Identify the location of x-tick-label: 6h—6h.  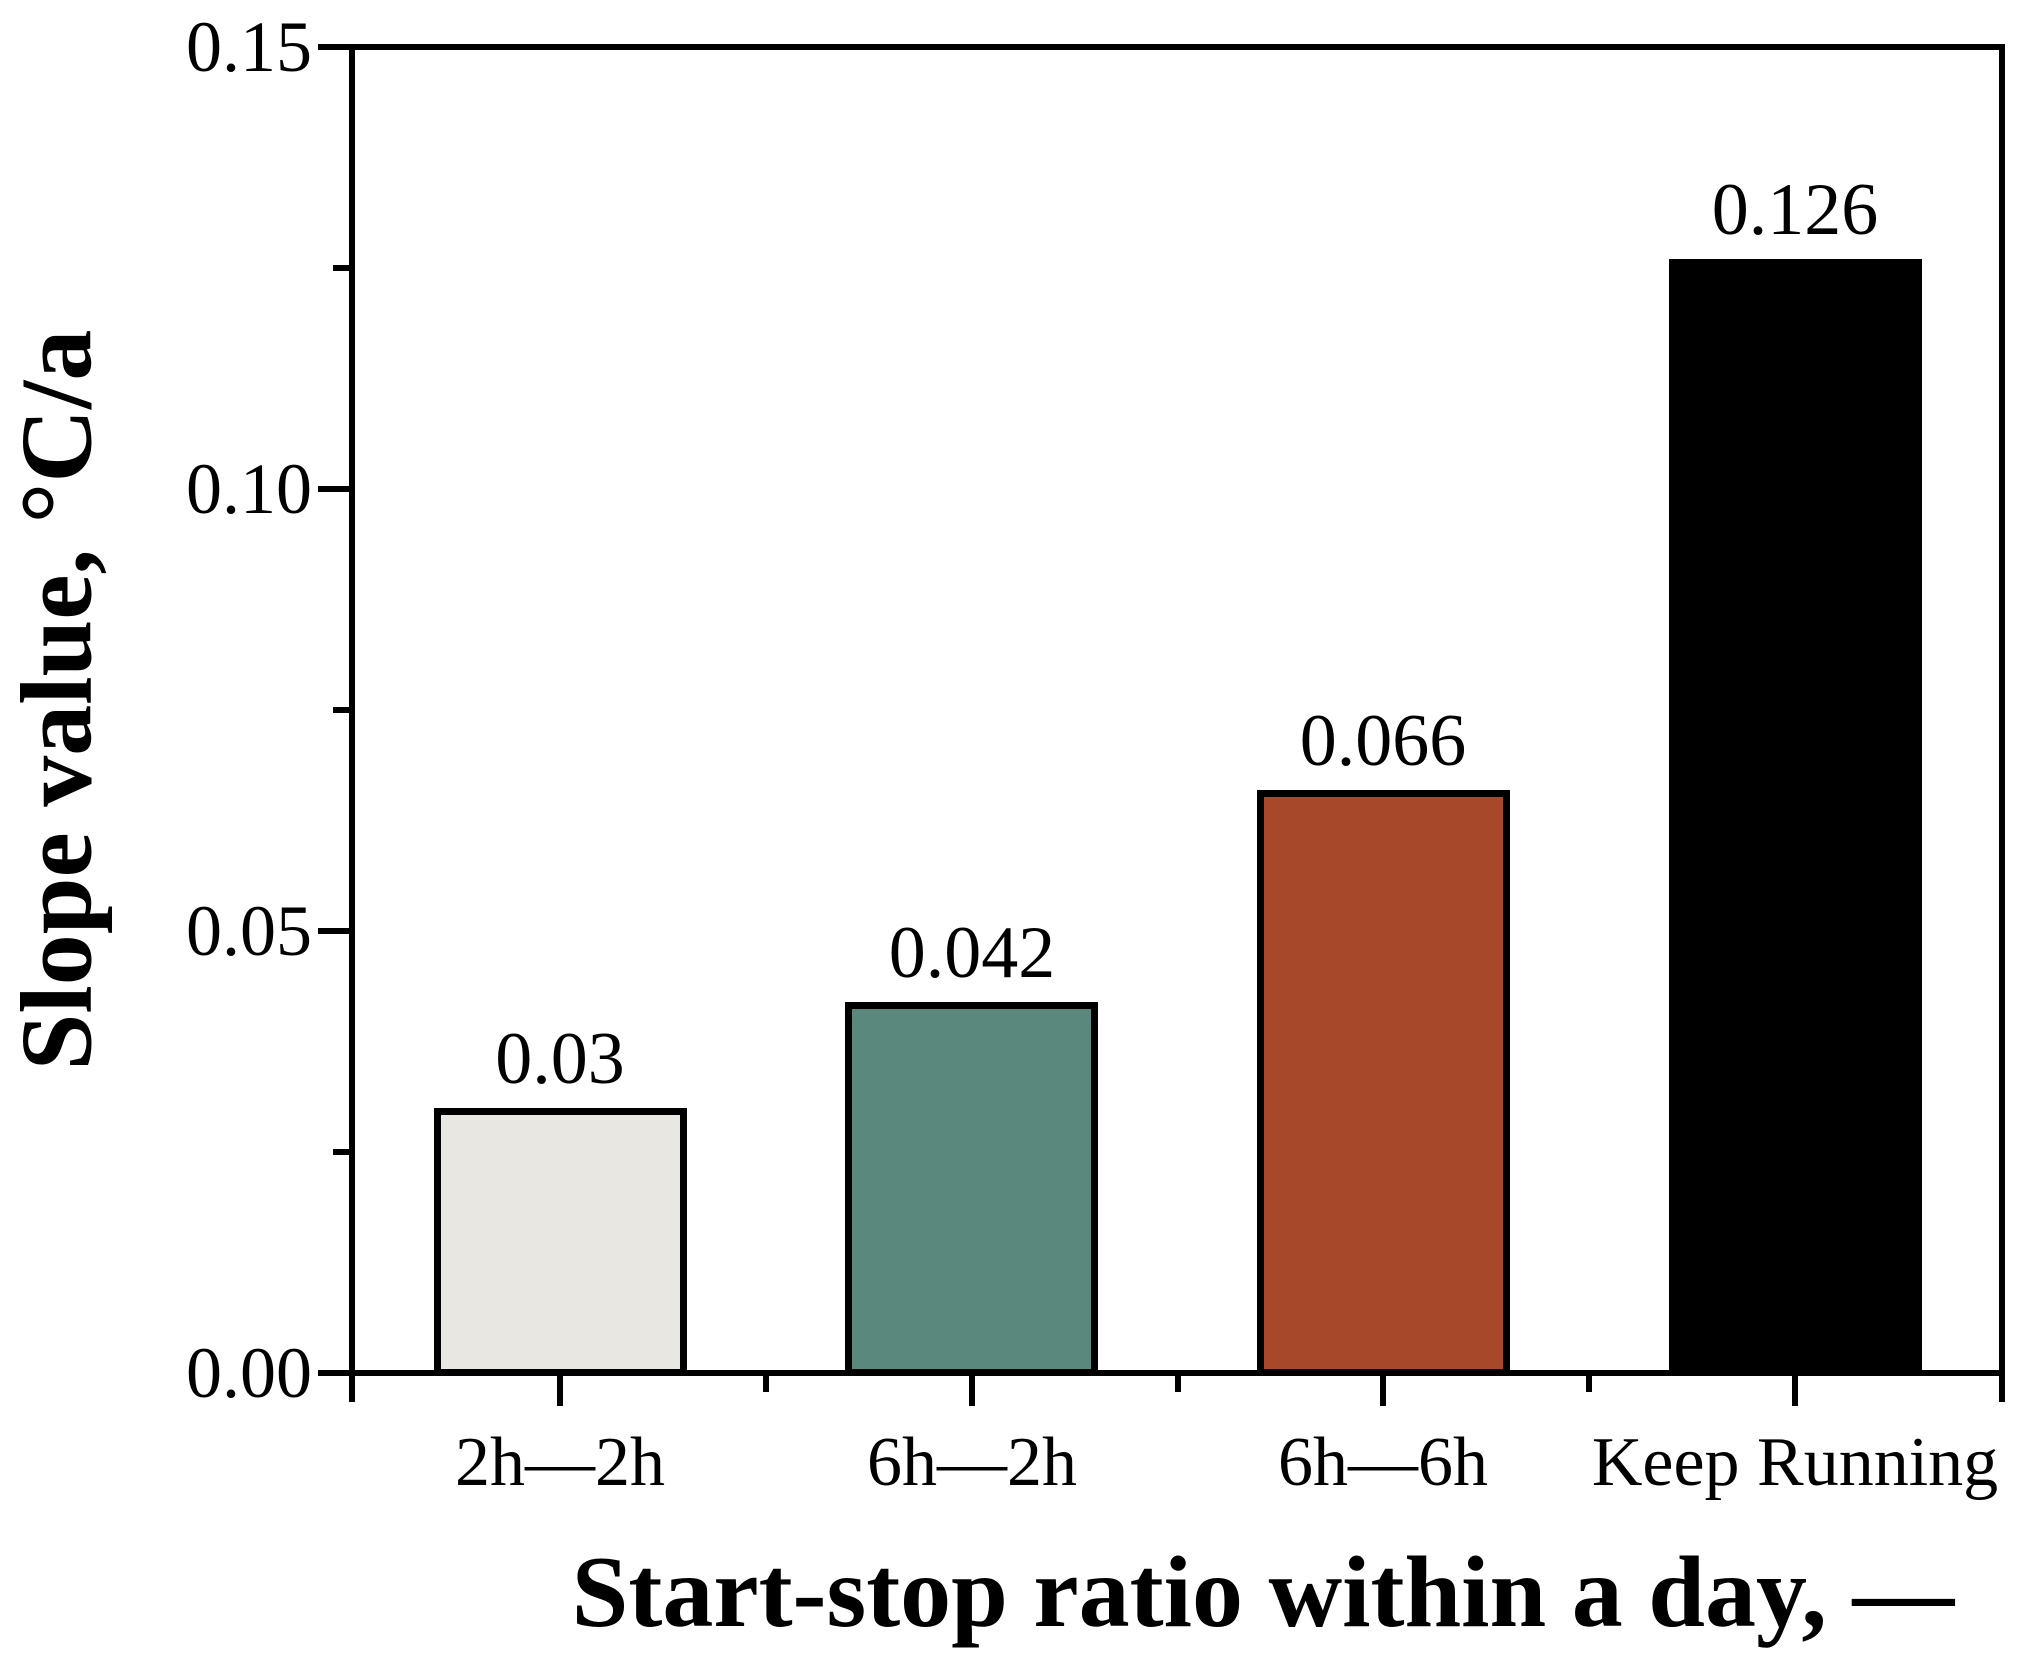
(1383, 1462).